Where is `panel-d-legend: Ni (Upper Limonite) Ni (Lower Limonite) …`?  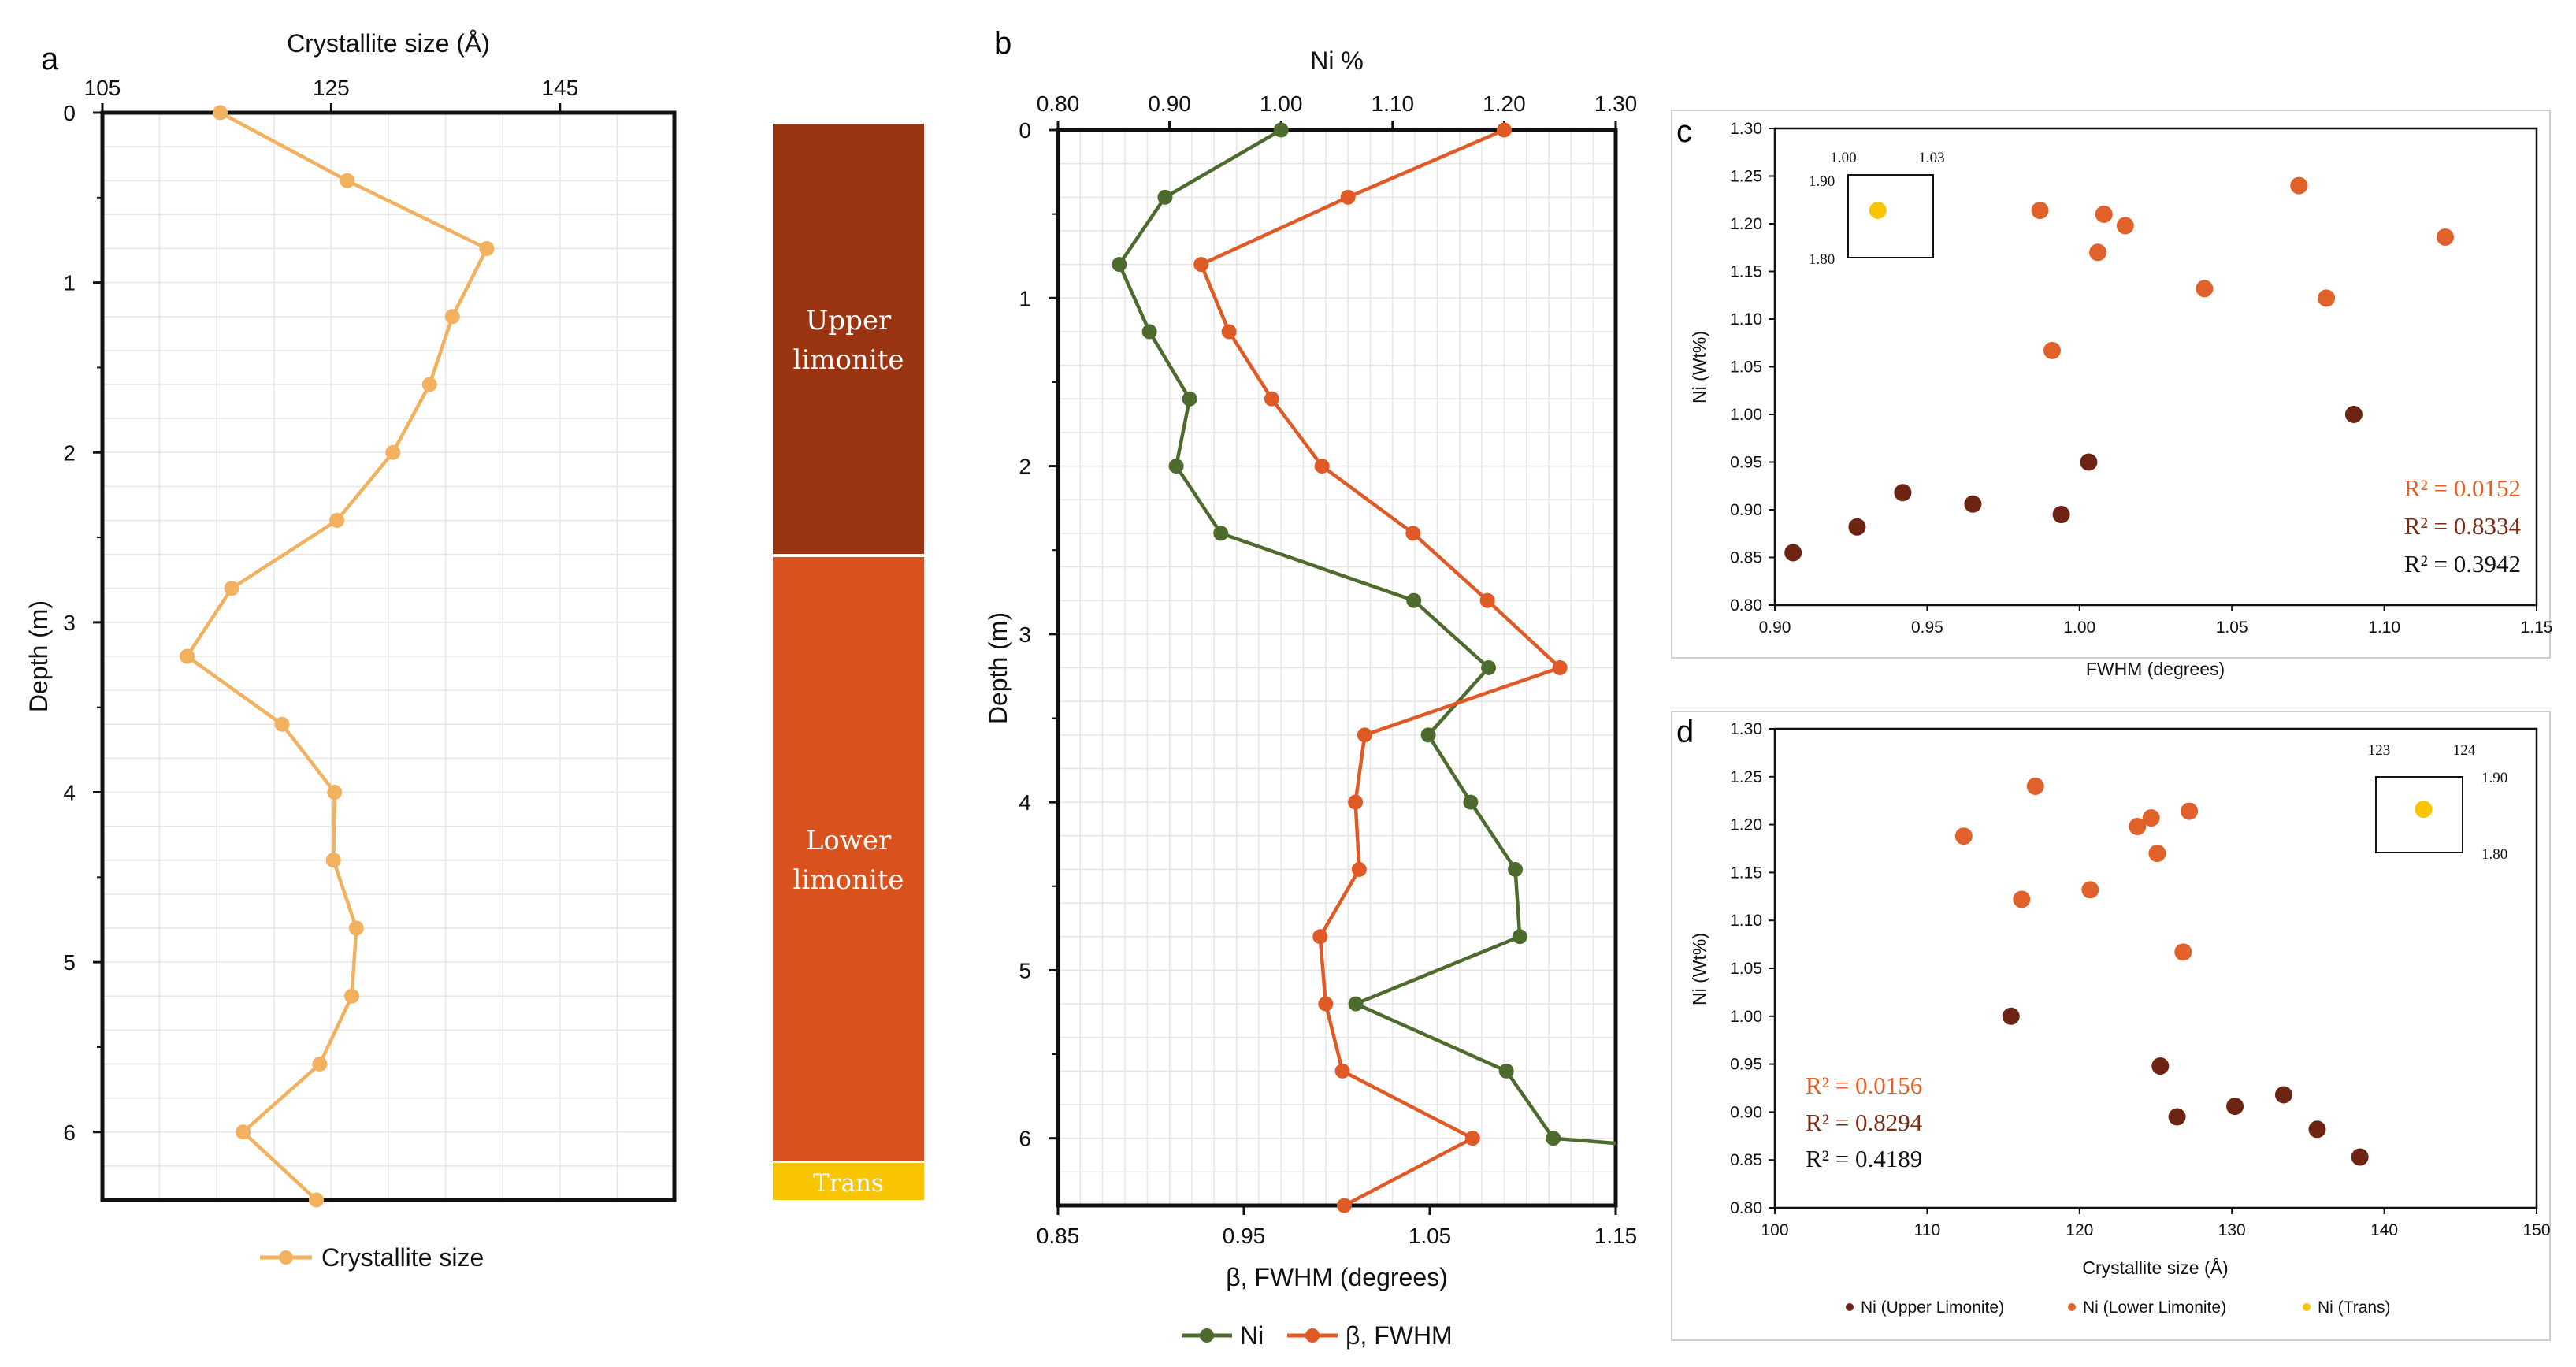
panel-d-legend: Ni (Upper Limonite) Ni (Lower Limonite) … is located at coordinates (2118, 1307).